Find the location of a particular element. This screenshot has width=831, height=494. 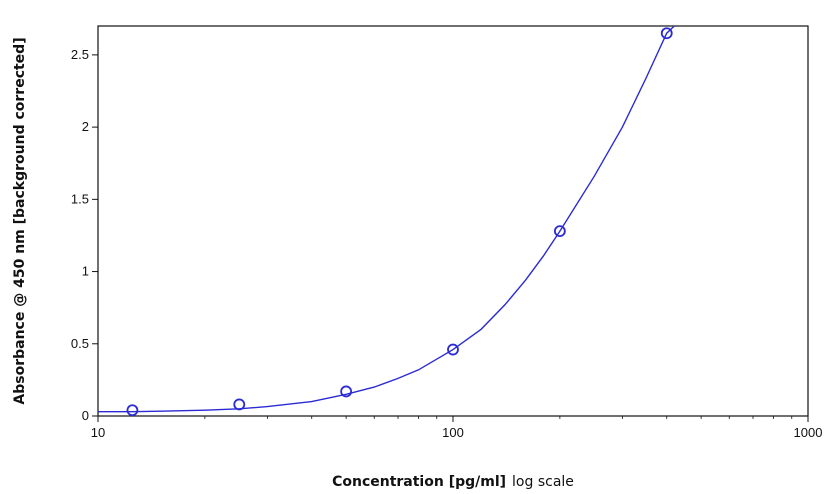

x-axis-title-main: Concentration [pg/ml] is located at coordinates (419, 482).